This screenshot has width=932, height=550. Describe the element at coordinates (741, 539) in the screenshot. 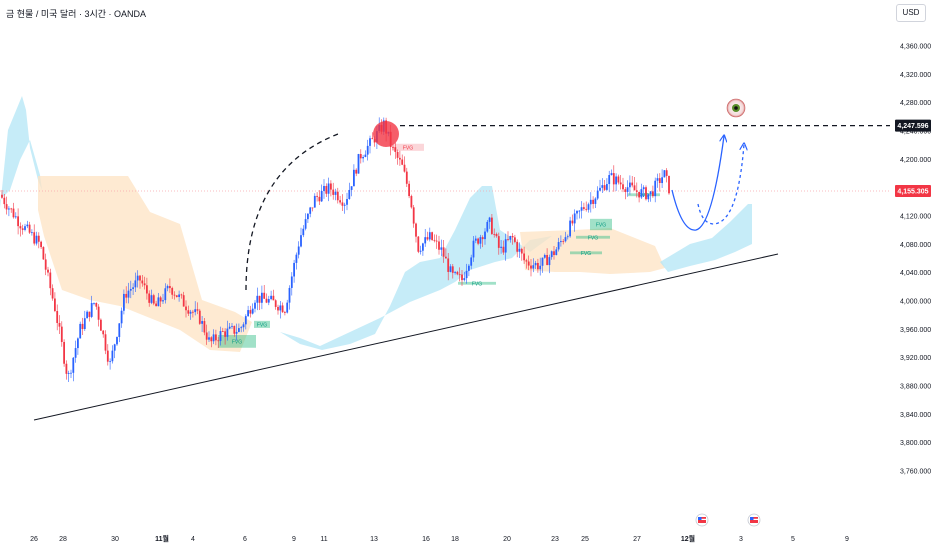

I see `time-axis-tick-label: 3` at that location.